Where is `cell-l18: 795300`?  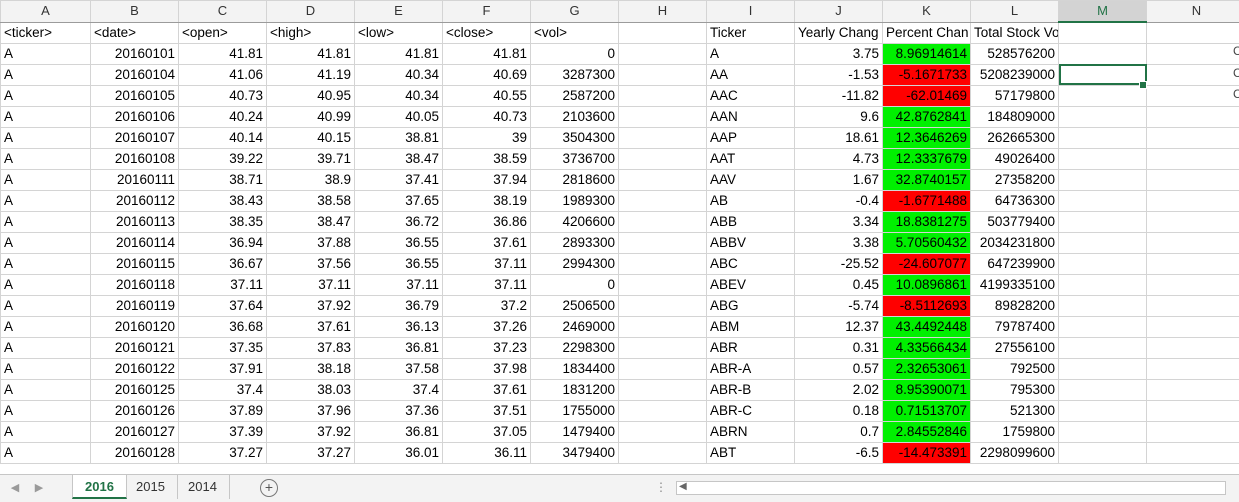 cell-l18: 795300 is located at coordinates (1015, 389).